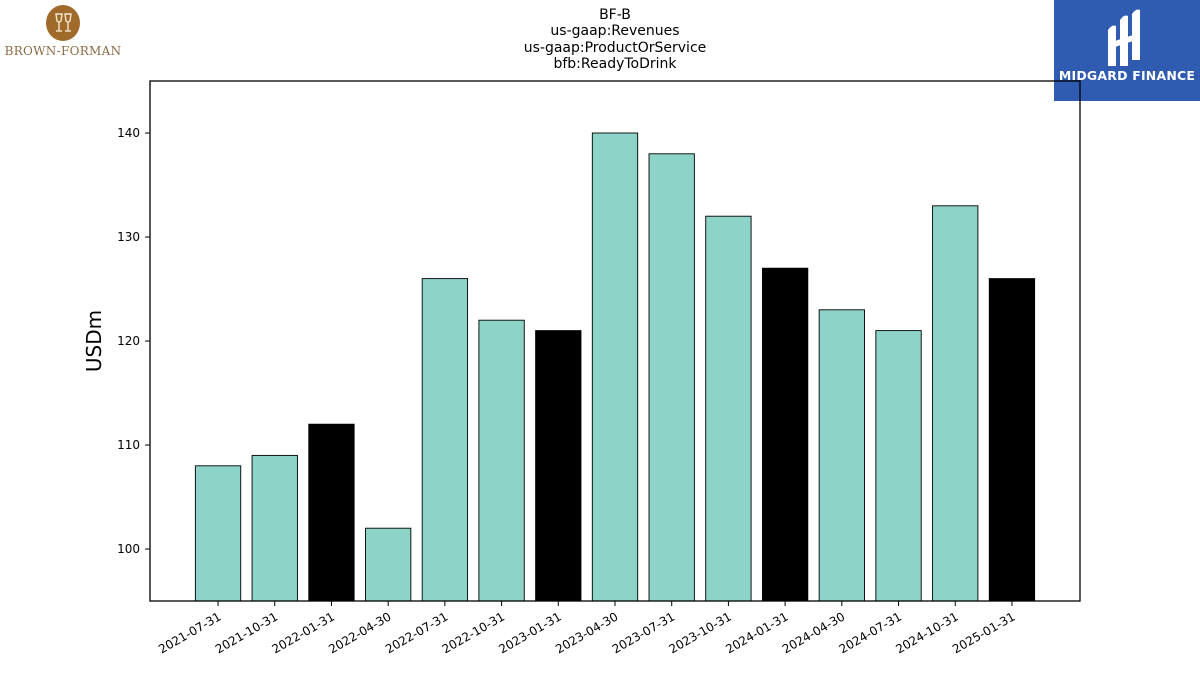 The height and width of the screenshot is (675, 1200). What do you see at coordinates (303, 632) in the screenshot?
I see `x-tick-label: 2022-01-31` at bounding box center [303, 632].